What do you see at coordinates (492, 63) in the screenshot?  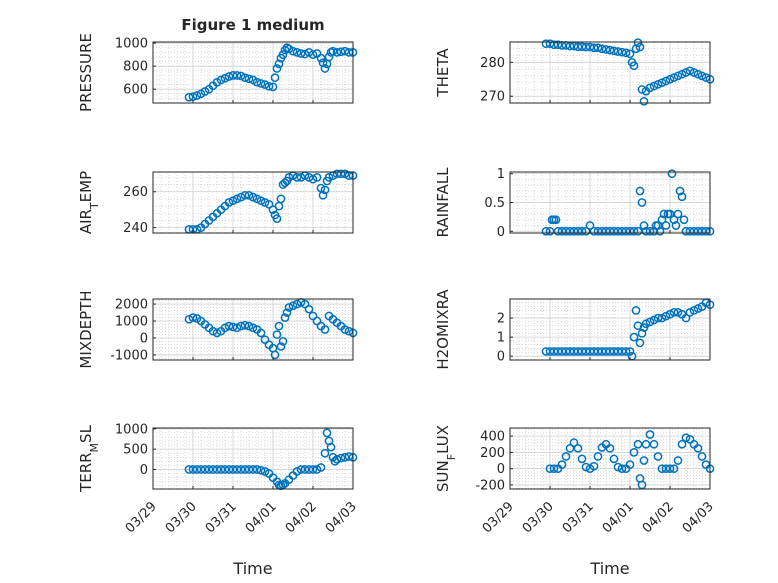 I see `y-tick-label: 280` at bounding box center [492, 63].